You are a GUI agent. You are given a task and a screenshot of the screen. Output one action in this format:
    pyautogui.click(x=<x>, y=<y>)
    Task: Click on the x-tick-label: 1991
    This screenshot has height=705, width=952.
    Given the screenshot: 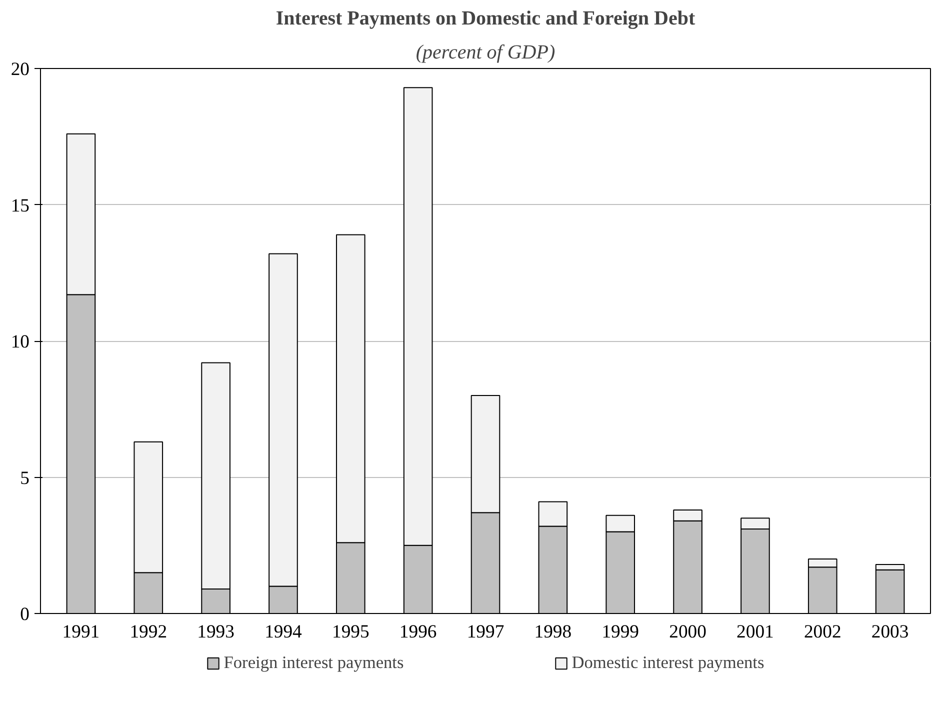 What is the action you would take?
    pyautogui.click(x=81, y=632)
    